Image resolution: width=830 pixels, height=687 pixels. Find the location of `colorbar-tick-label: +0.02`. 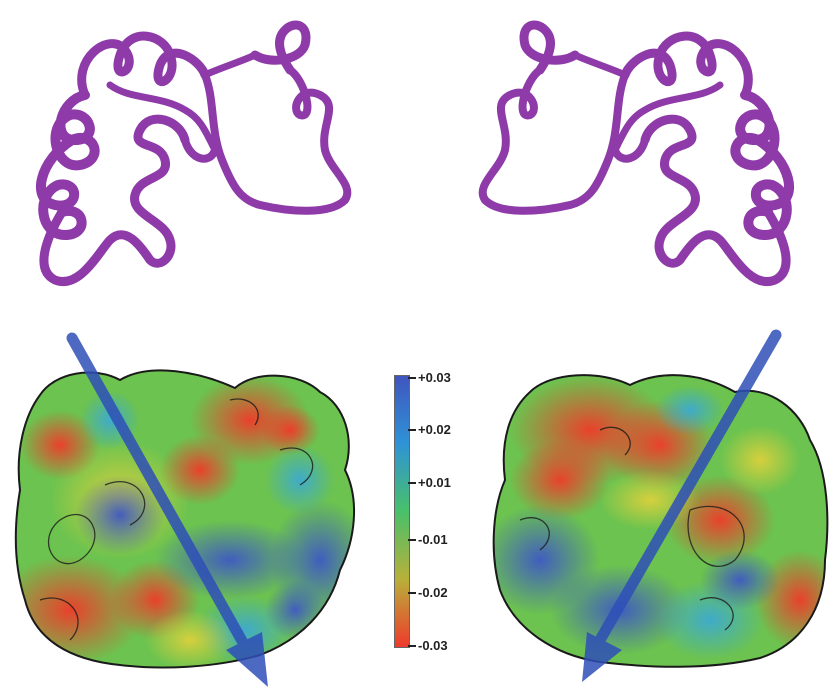

colorbar-tick-label: +0.02 is located at coordinates (434, 429).